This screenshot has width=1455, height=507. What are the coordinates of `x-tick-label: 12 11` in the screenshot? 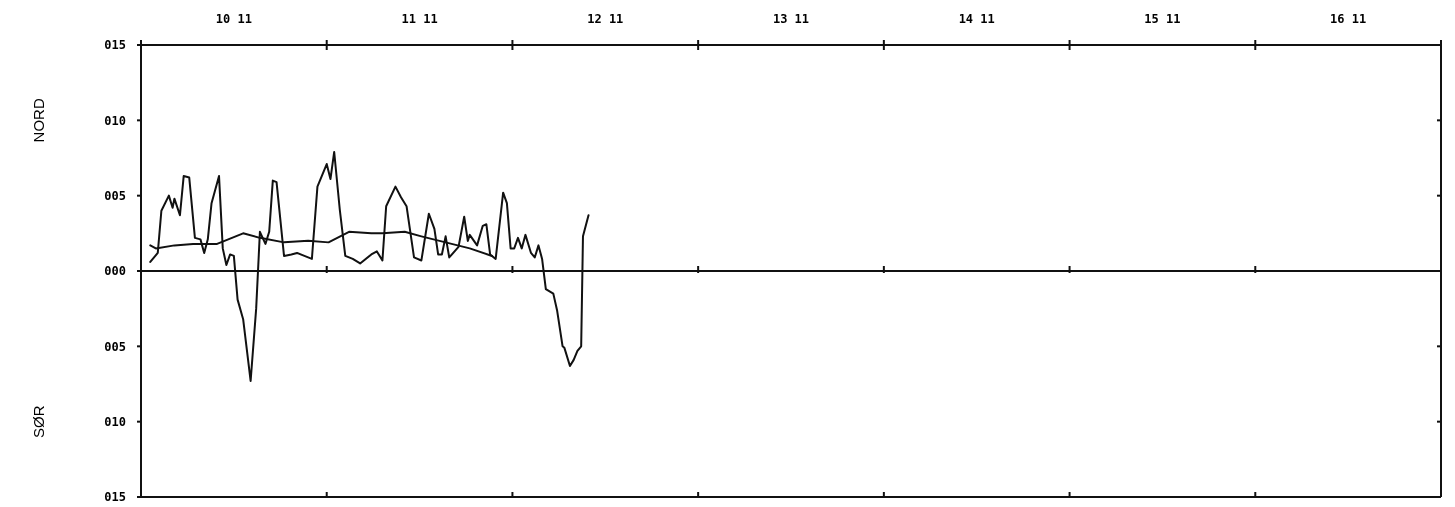 It's located at (605, 19).